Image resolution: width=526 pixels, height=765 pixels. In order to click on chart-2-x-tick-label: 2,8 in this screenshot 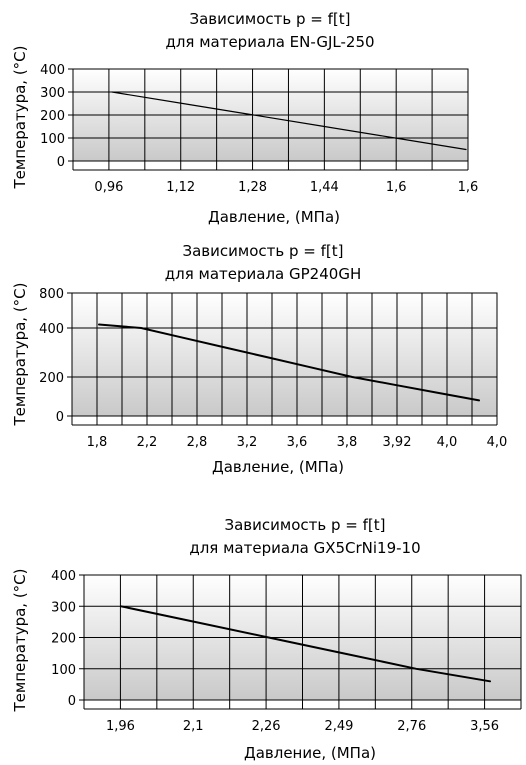, I will do `click(197, 442)`.